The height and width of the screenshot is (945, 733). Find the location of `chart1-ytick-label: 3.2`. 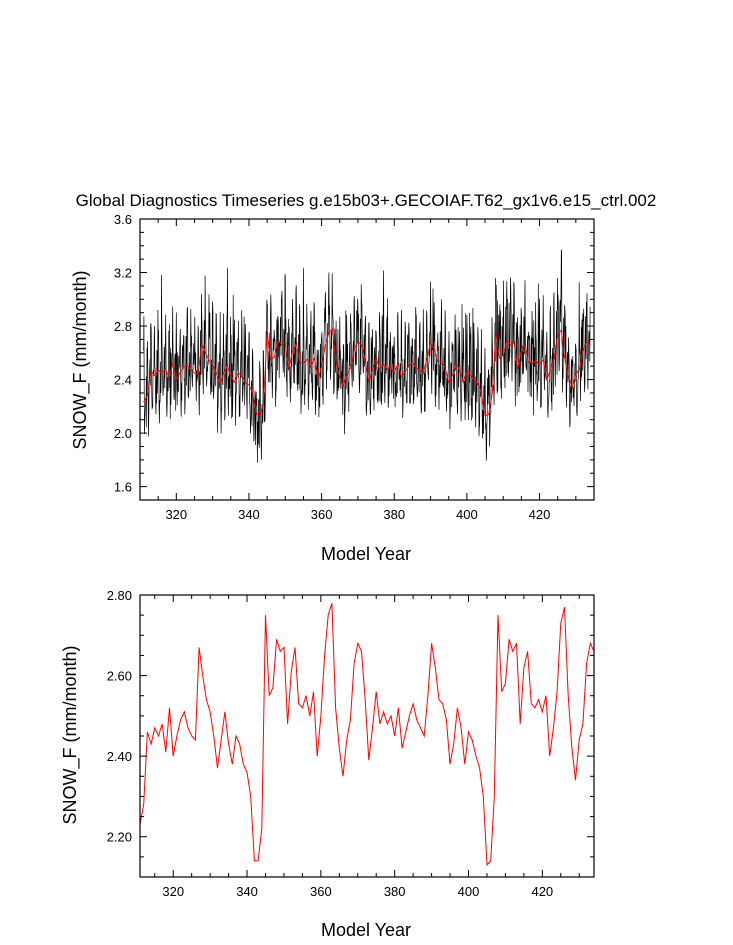

chart1-ytick-label: 3.2 is located at coordinates (123, 273).